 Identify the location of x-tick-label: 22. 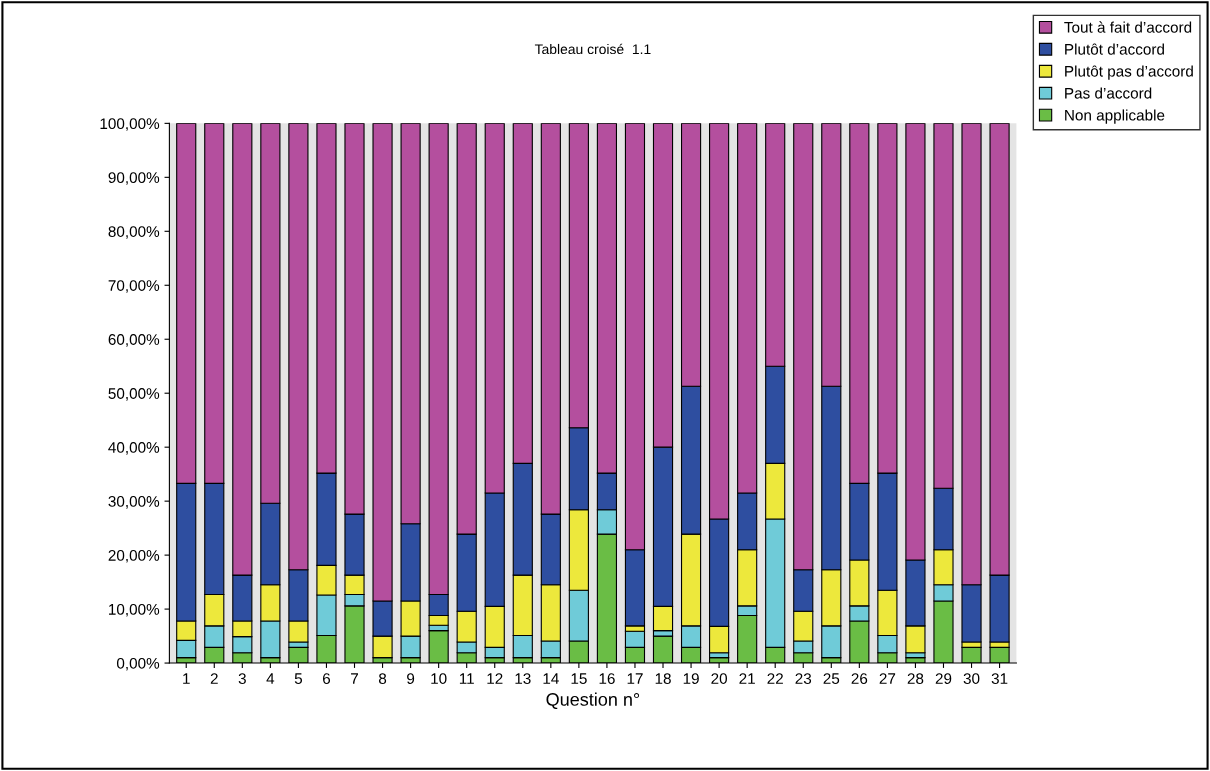
(775, 678).